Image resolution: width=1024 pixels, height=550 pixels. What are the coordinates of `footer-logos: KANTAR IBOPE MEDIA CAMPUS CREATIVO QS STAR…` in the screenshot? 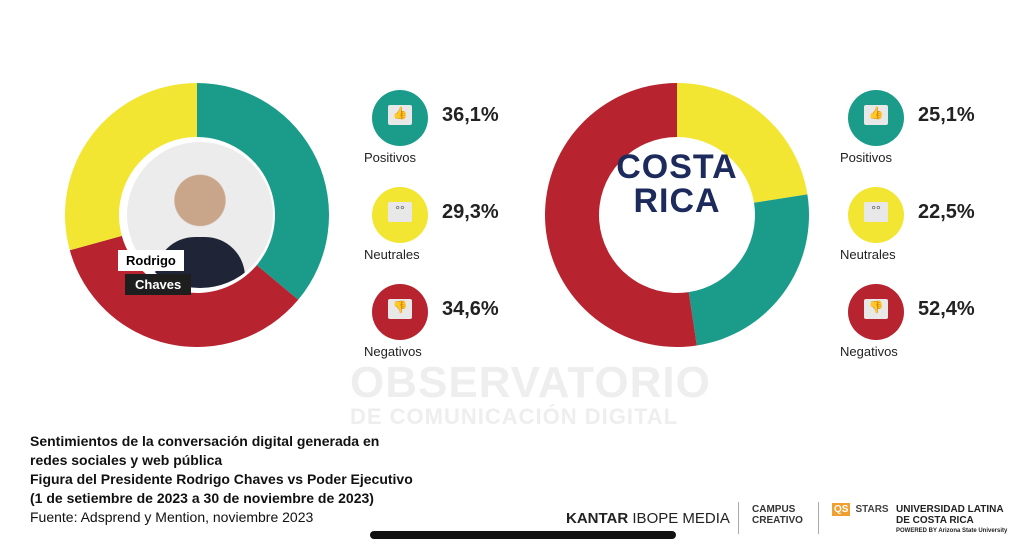 It's located at (791, 518).